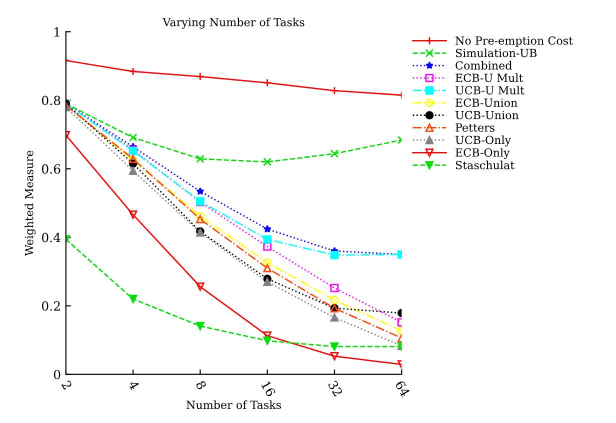 The width and height of the screenshot is (616, 423). What do you see at coordinates (484, 141) in the screenshot?
I see `legend-label: UCB-Only` at bounding box center [484, 141].